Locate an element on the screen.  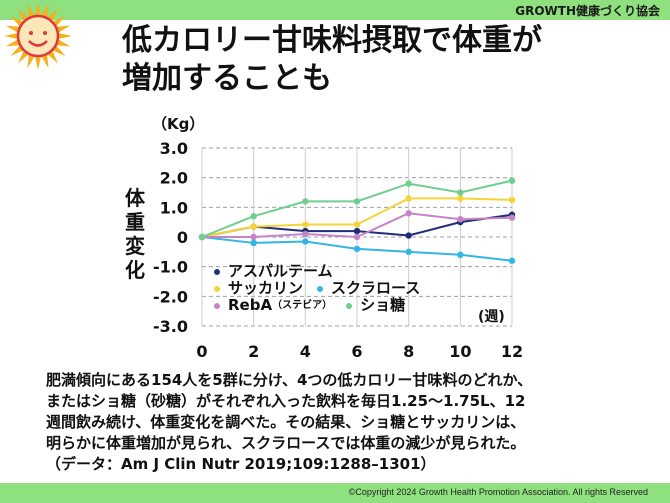
legend-item-reba: RebA （ステビア） is located at coordinates (273, 305).